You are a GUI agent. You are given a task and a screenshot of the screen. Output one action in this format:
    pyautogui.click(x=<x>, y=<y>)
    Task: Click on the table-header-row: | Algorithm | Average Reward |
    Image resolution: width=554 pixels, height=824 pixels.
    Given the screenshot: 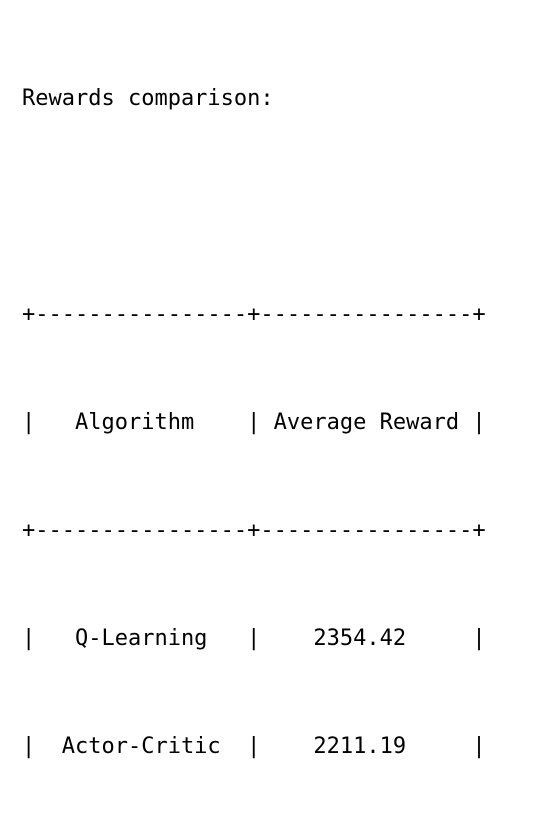 What is the action you would take?
    pyautogui.click(x=254, y=422)
    